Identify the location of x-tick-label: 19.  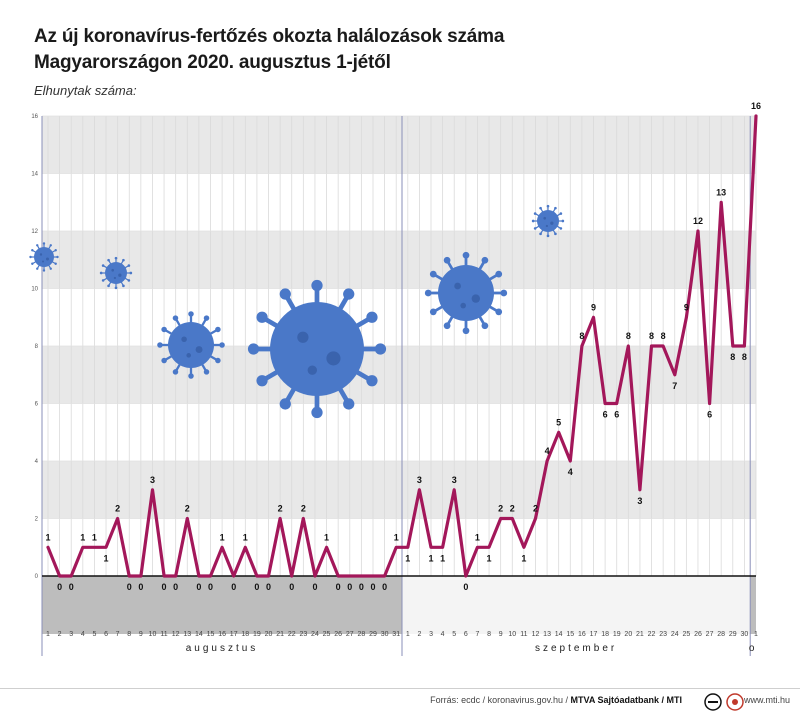
(257, 634).